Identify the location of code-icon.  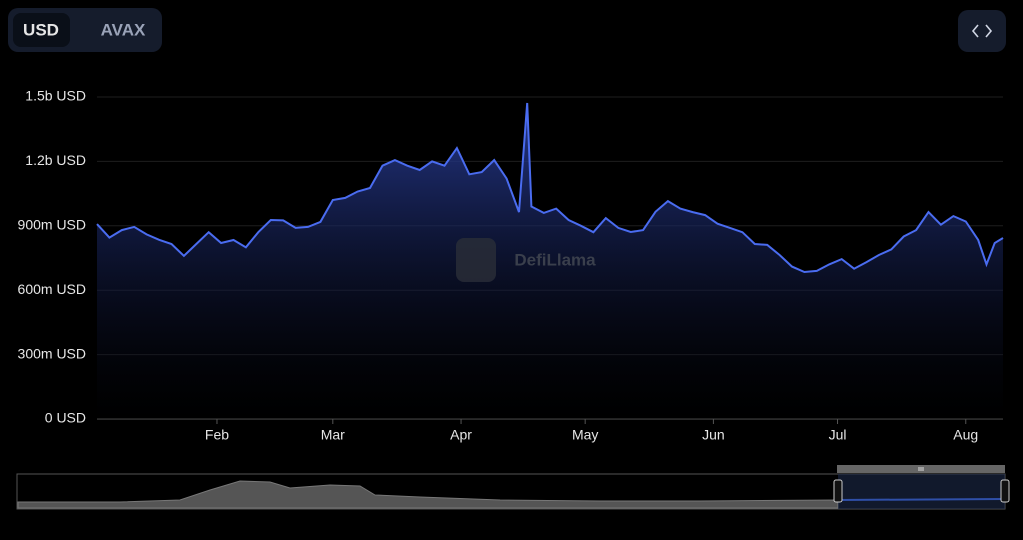
(982, 31).